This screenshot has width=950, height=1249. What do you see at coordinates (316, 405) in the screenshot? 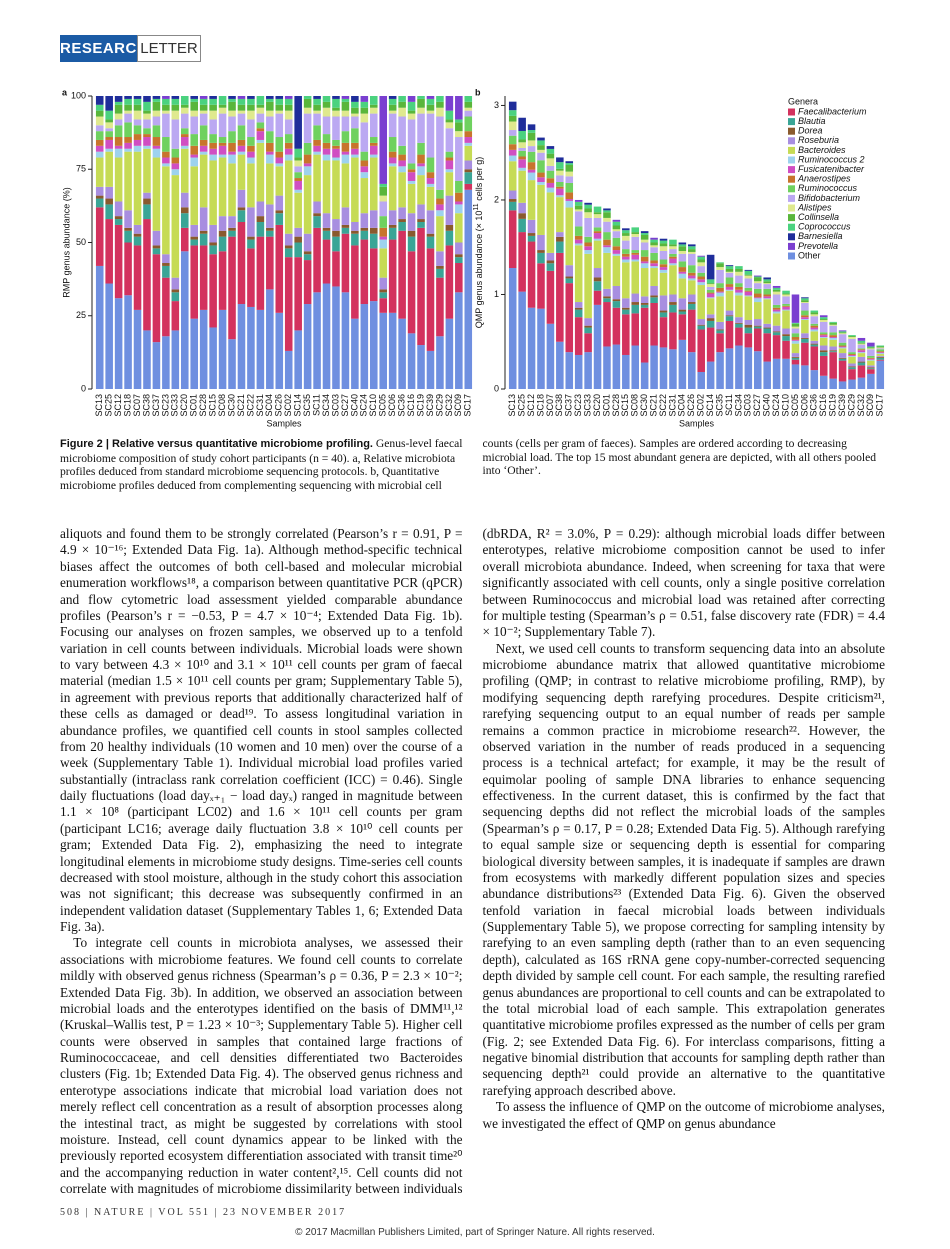
I see `x-tick-label: SC11` at bounding box center [316, 405].